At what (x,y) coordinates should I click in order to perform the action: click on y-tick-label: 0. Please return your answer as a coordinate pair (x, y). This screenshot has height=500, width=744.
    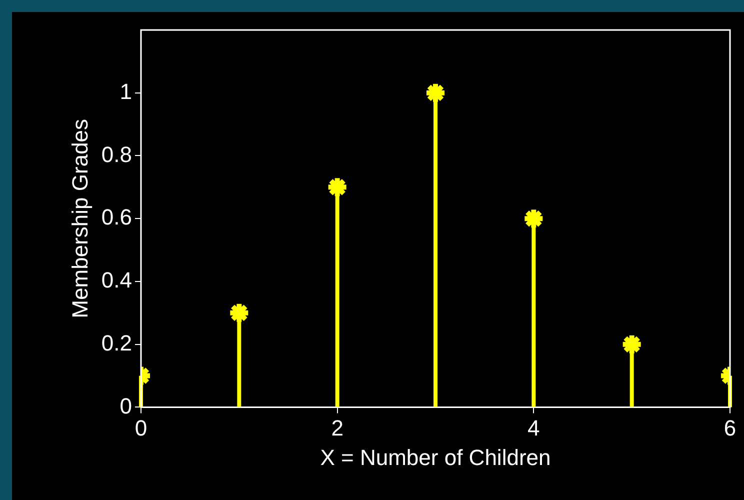
    Looking at the image, I should click on (126, 405).